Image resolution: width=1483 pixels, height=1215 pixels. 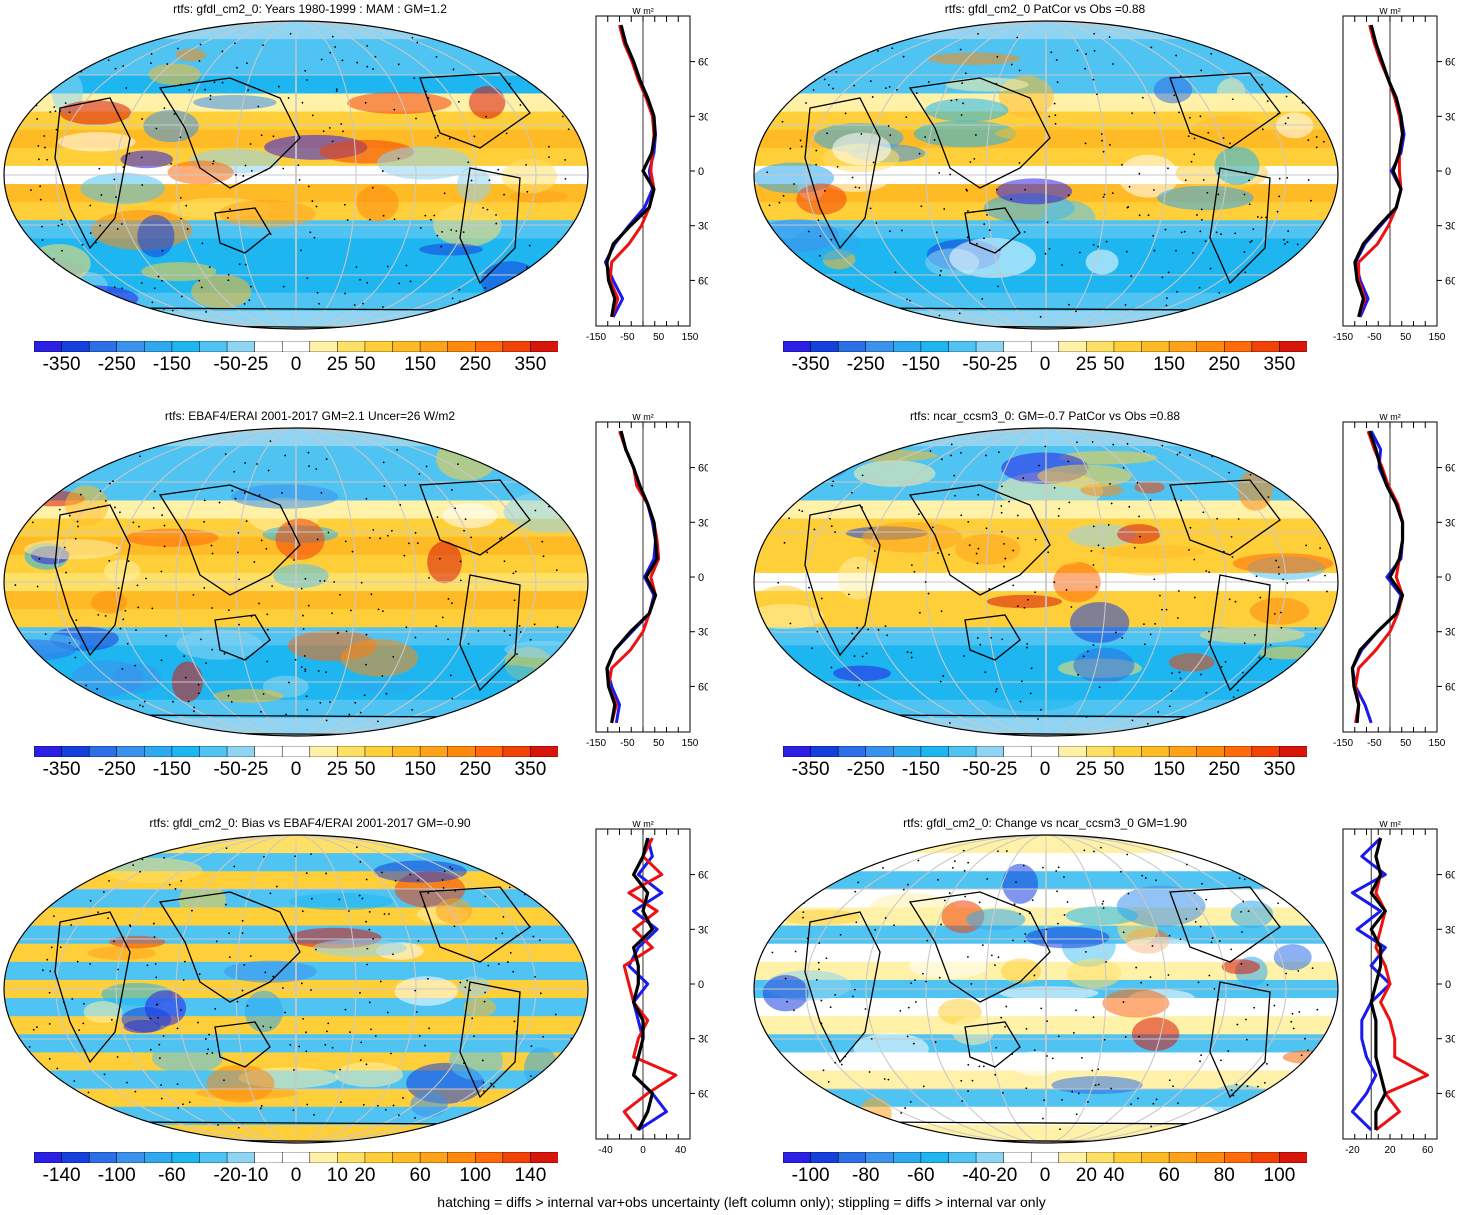 I want to click on colorbar-tick-label: -80, so click(x=866, y=1175).